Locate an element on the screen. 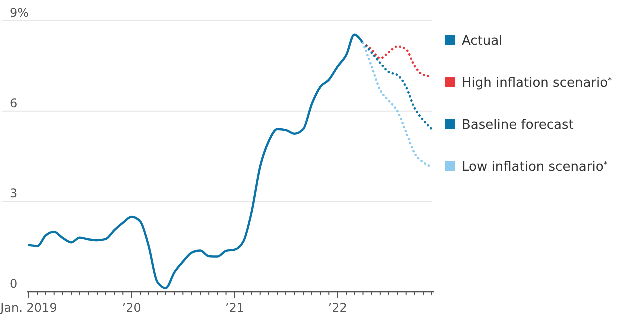 This screenshot has width=624, height=320. x-tick-label: ’22 is located at coordinates (338, 308).